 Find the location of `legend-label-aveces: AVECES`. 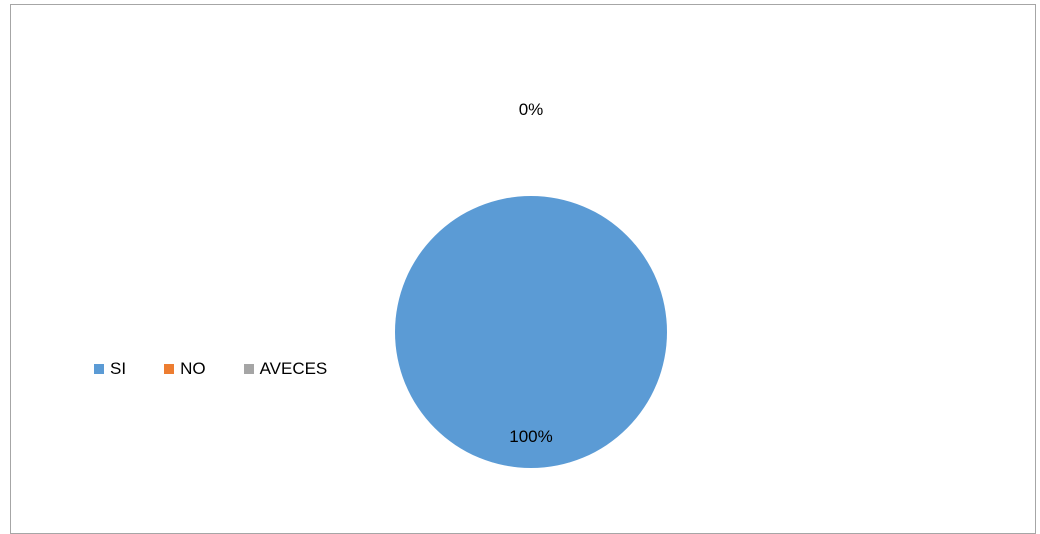

legend-label-aveces: AVECES is located at coordinates (293, 368).